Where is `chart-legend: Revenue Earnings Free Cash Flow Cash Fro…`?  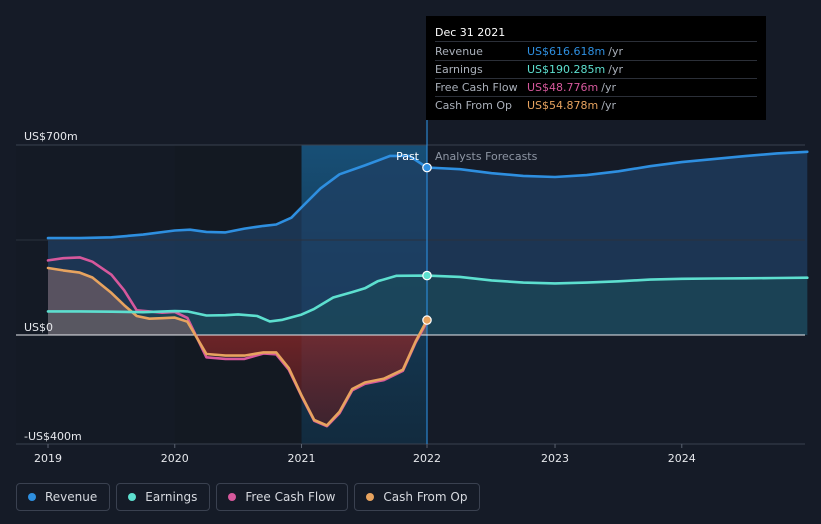
chart-legend: Revenue Earnings Free Cash Flow Cash Fro… is located at coordinates (248, 497).